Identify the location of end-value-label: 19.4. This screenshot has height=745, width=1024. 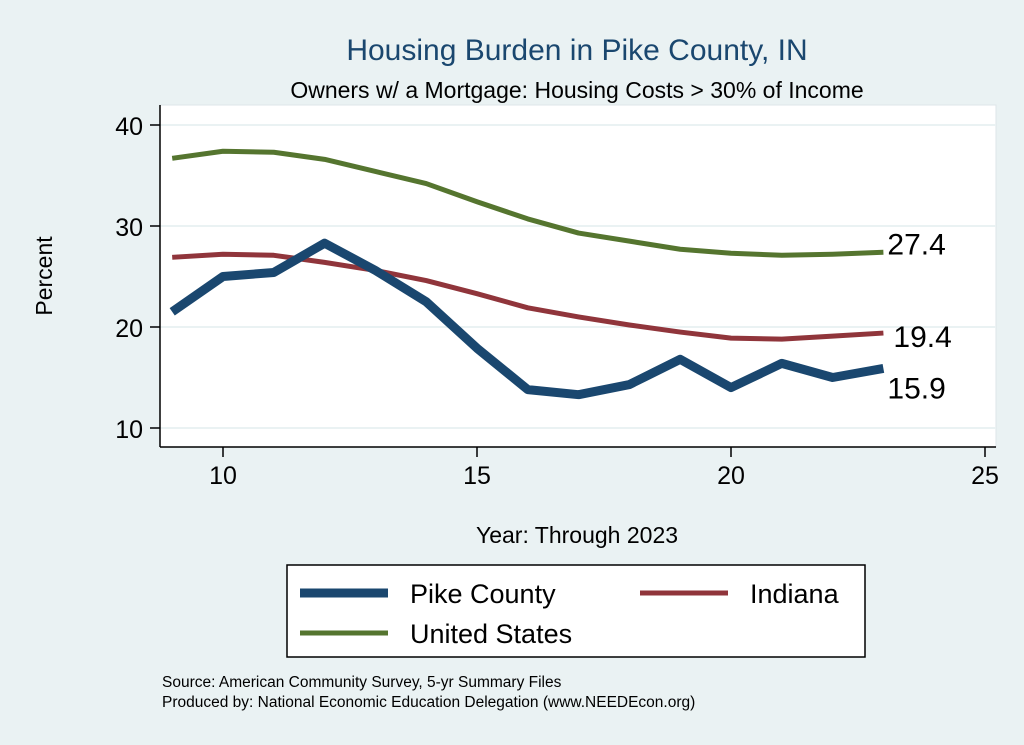
(922, 337).